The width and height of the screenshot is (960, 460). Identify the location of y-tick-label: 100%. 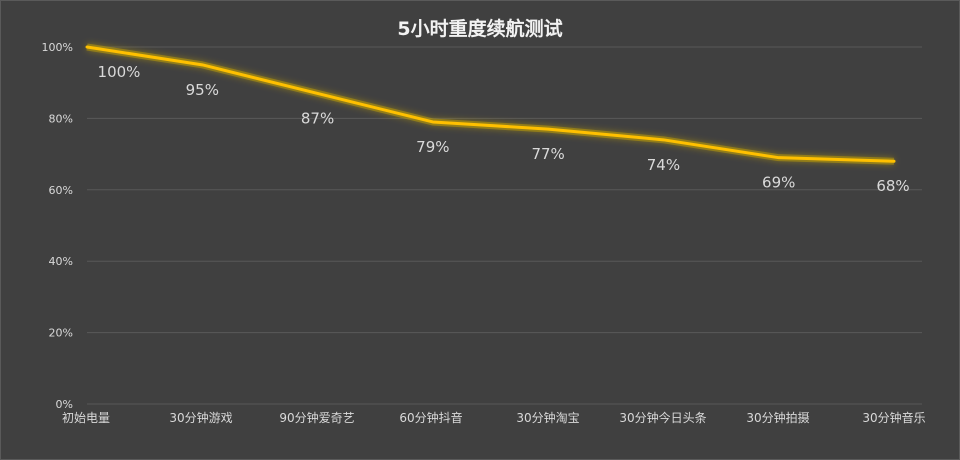
(57, 47).